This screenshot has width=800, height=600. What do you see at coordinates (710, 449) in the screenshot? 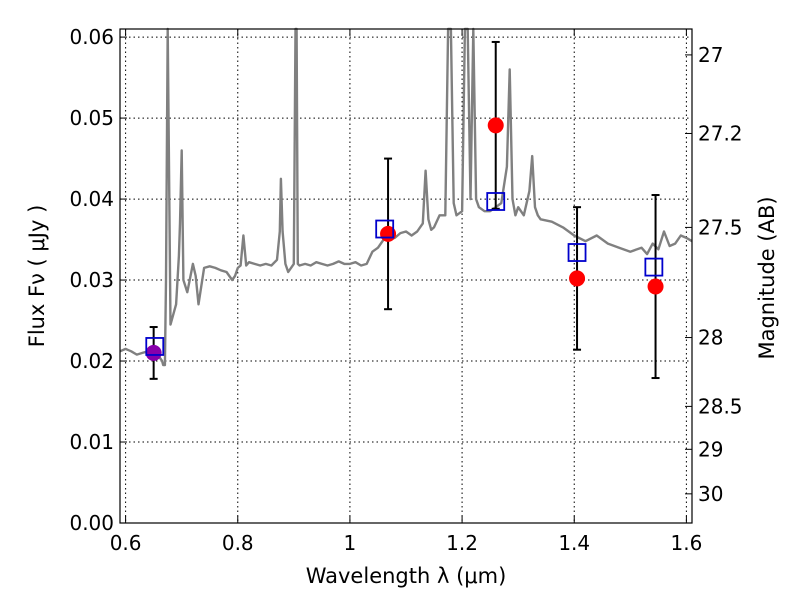
I see `right-y-tick-label: 29` at bounding box center [710, 449].